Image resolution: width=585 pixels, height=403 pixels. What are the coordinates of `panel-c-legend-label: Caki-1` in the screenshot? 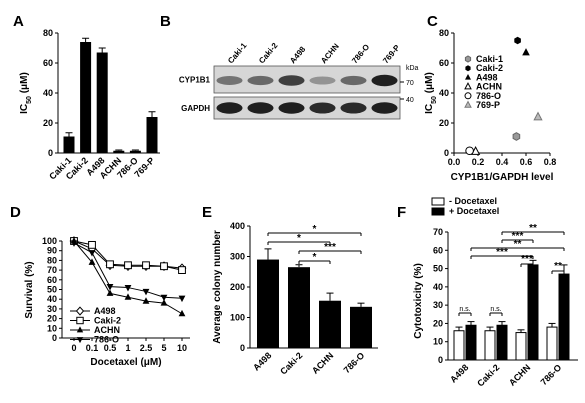 It's located at (489, 59).